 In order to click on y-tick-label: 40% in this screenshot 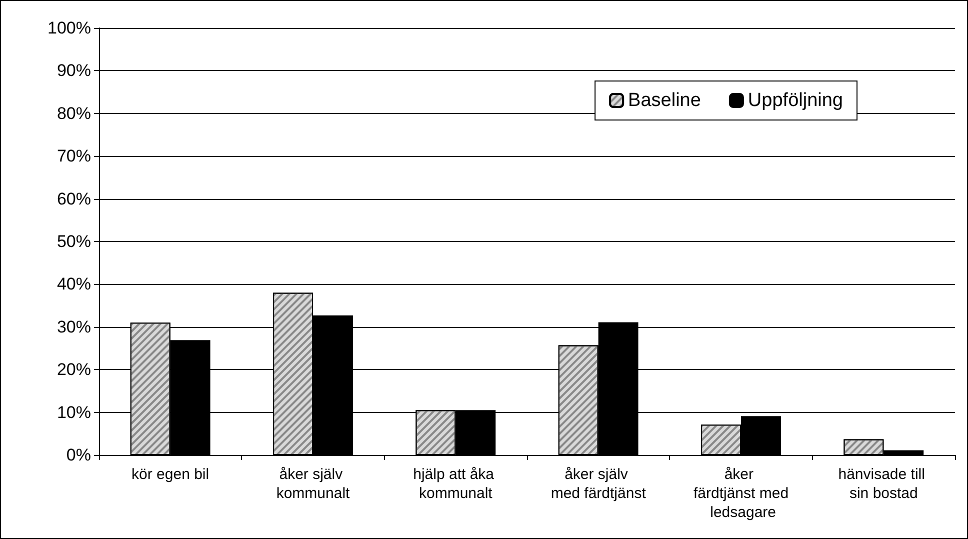, I will do `click(73, 284)`.